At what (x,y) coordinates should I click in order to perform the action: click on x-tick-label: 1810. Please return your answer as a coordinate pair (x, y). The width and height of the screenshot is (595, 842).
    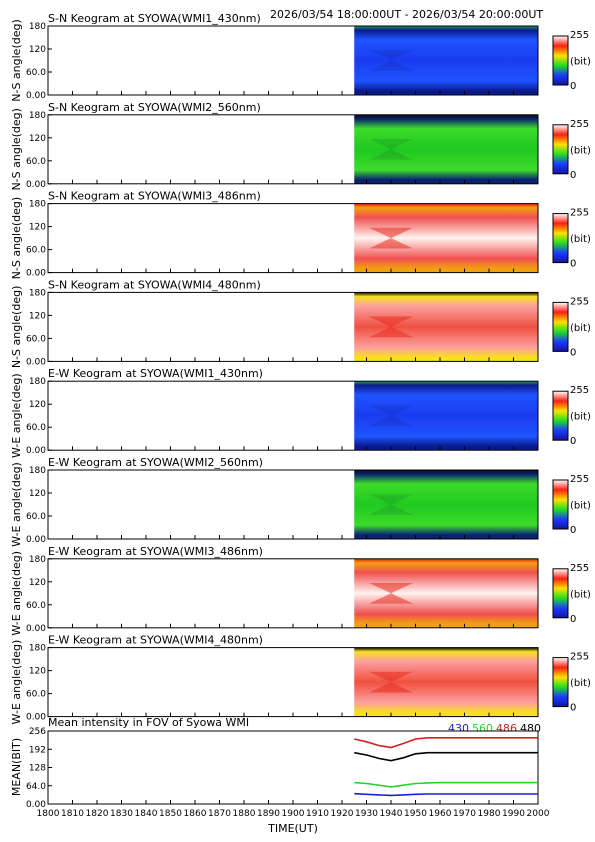
    Looking at the image, I should click on (72, 814).